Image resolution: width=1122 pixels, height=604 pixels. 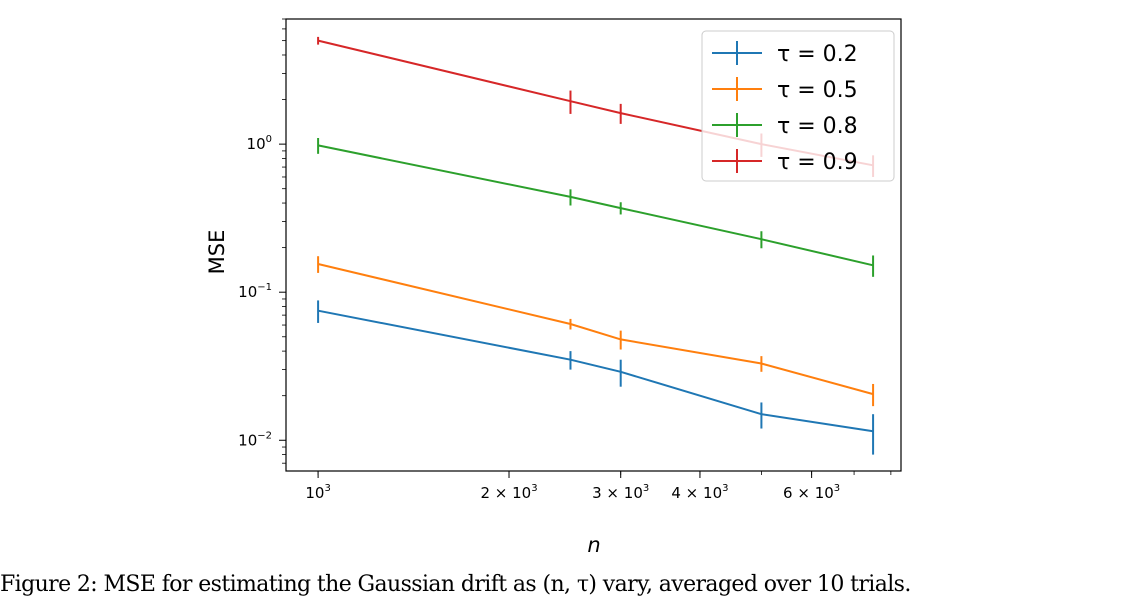 I want to click on legend-label: τ = 0.9, so click(x=817, y=162).